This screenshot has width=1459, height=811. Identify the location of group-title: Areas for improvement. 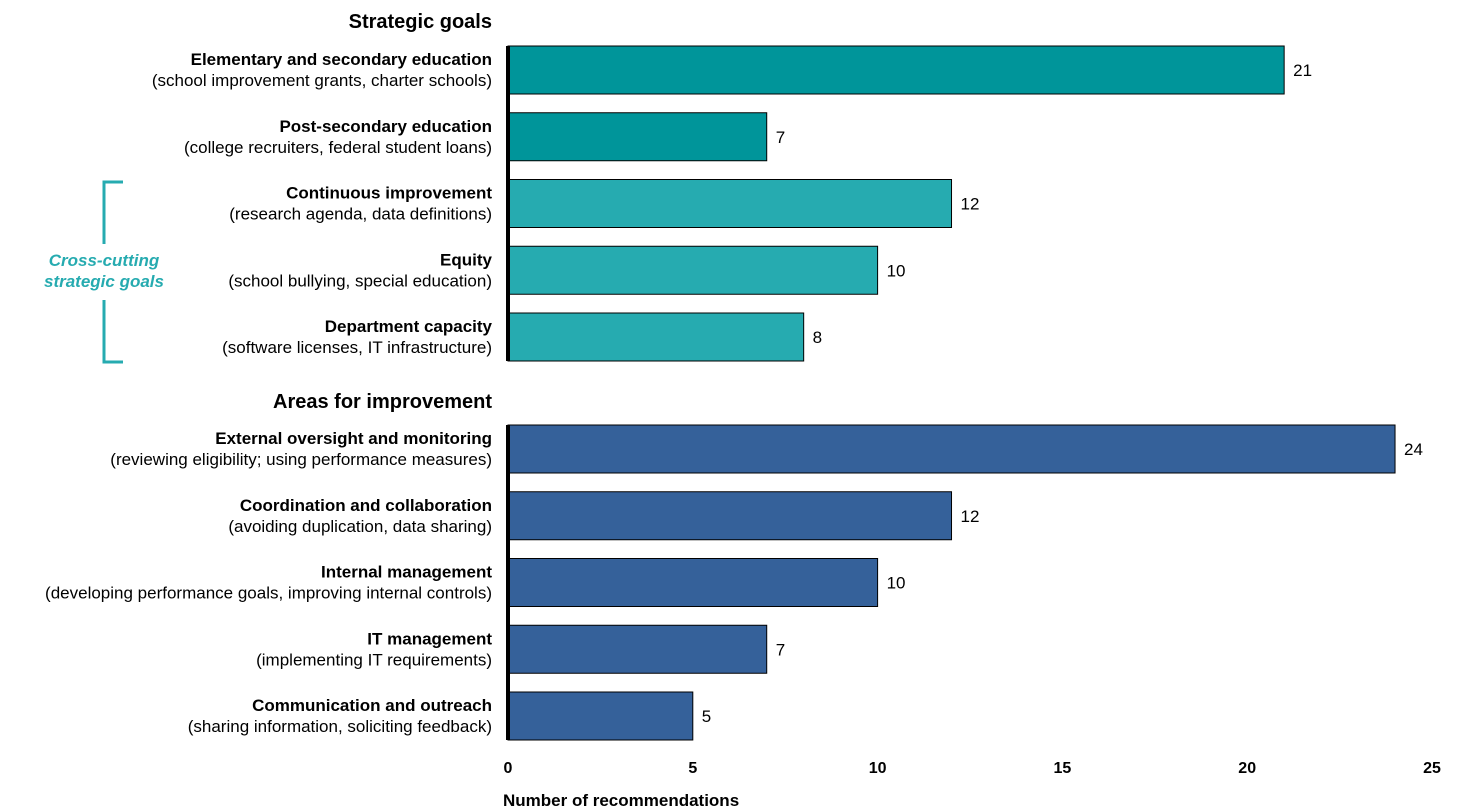
(382, 402).